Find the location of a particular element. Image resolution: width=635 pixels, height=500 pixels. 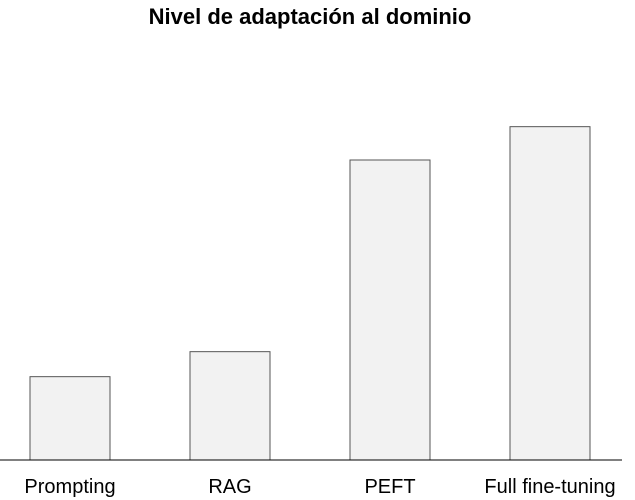

x-tick-labels-group: Prompting RAG PEFT Full fine-tuning is located at coordinates (319, 487).